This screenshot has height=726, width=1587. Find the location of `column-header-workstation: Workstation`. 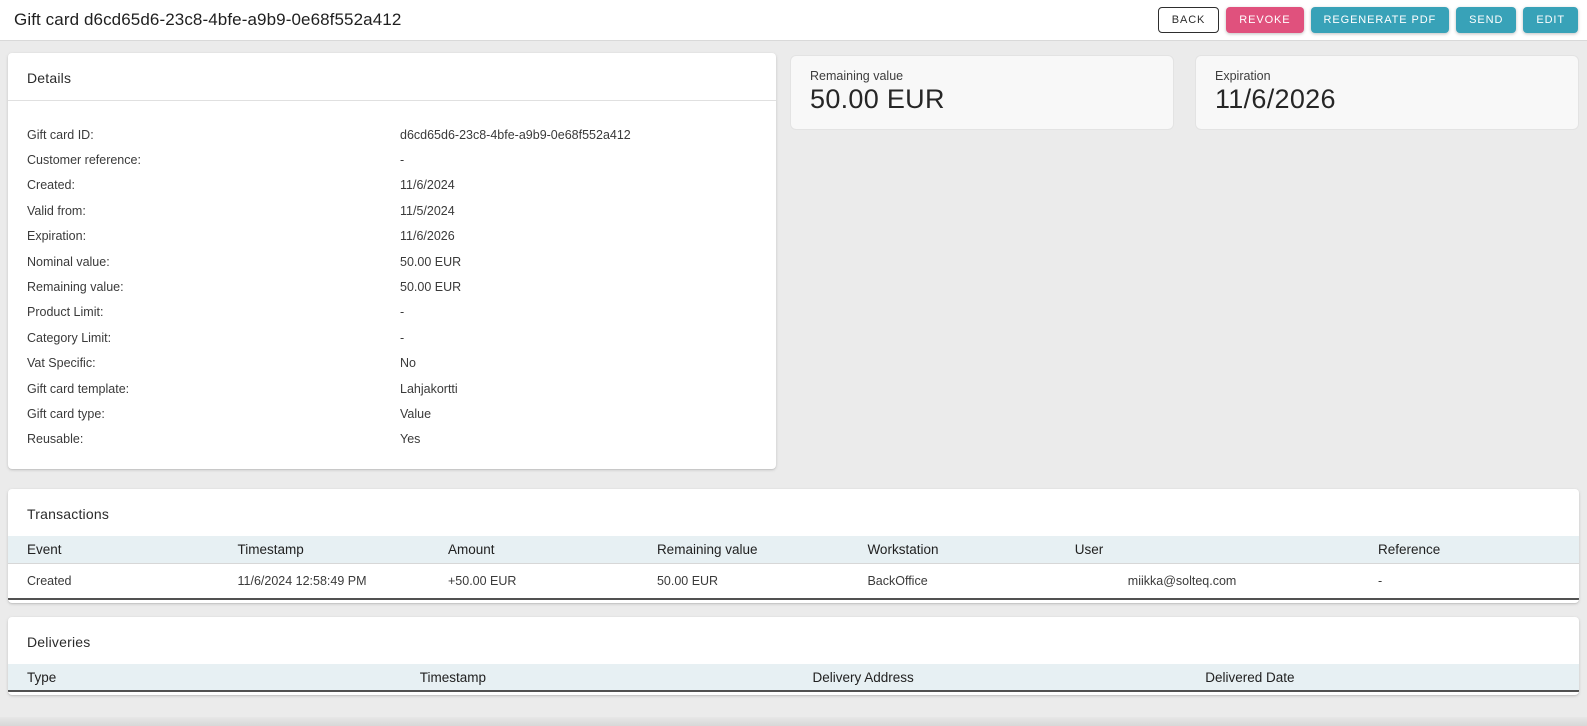

column-header-workstation: Workstation is located at coordinates (952, 550).